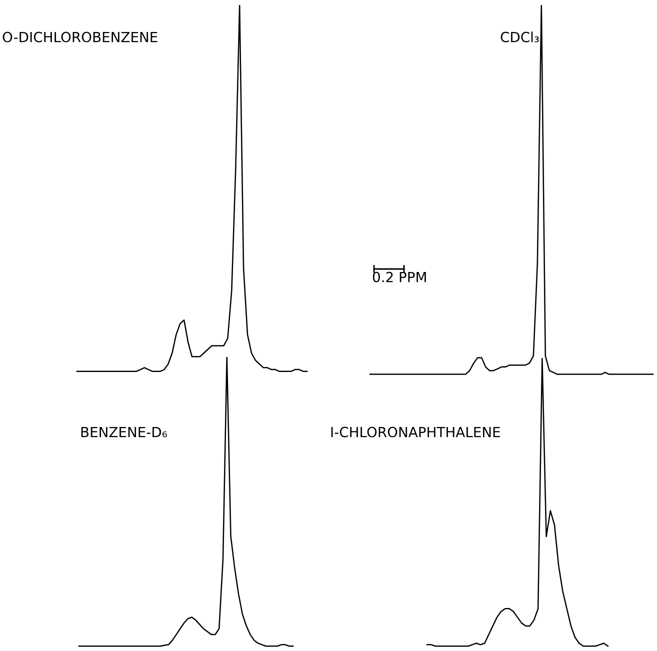 This screenshot has width=657, height=651. I want to click on text: BENZENE-D₆, so click(124, 432).